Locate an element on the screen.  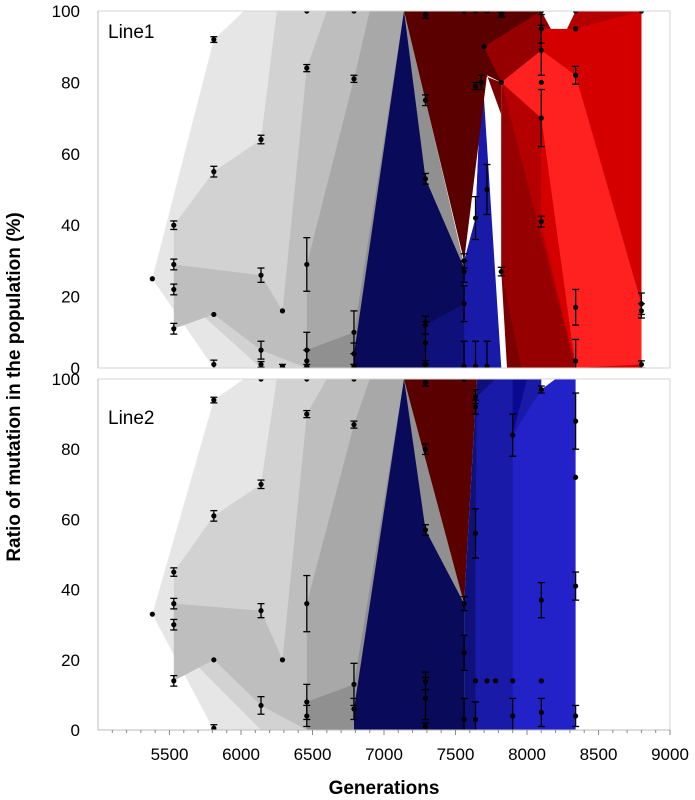
x-tick-label-2: 6500 is located at coordinates (313, 754).